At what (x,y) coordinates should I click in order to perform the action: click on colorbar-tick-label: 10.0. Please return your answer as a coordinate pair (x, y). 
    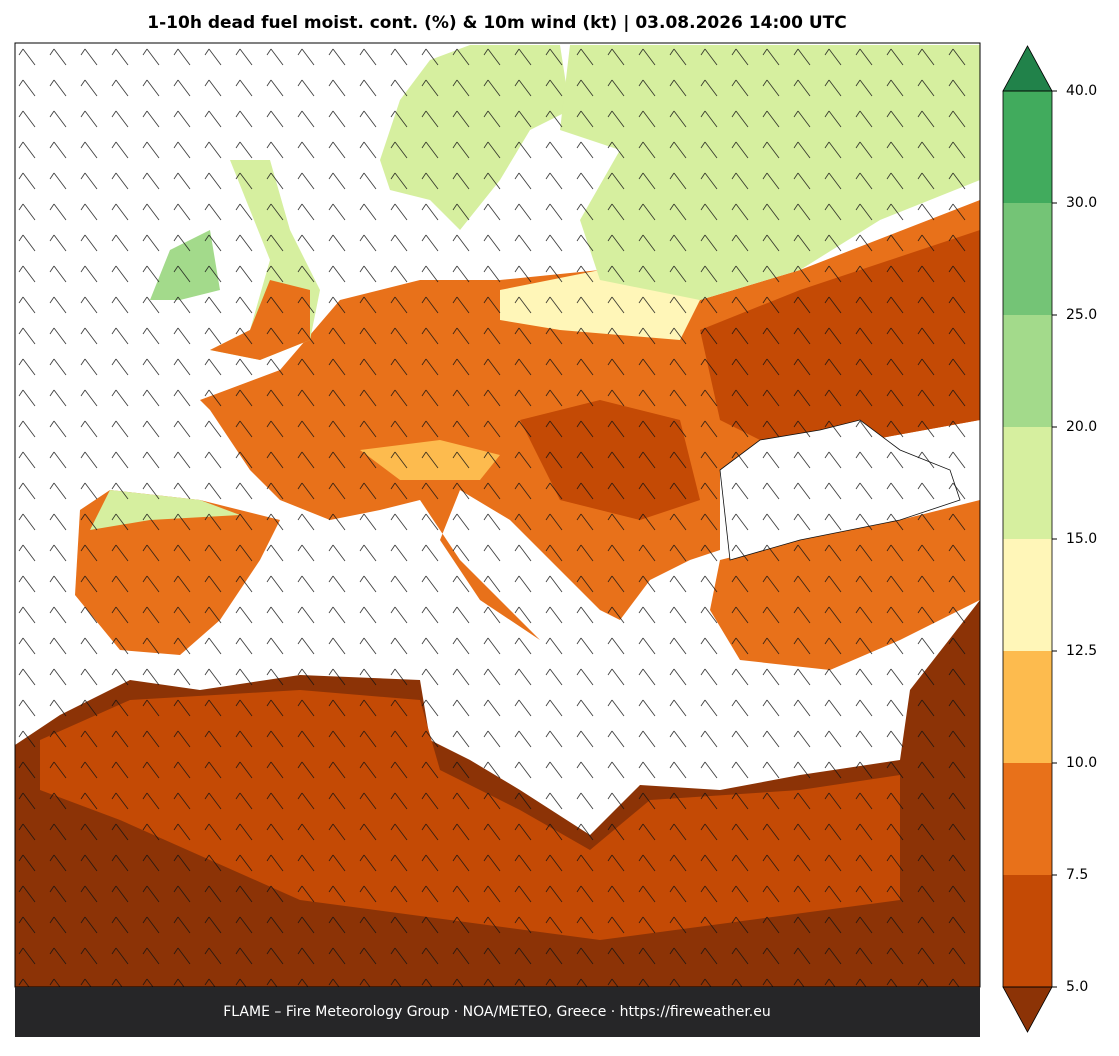
    Looking at the image, I should click on (1081, 763).